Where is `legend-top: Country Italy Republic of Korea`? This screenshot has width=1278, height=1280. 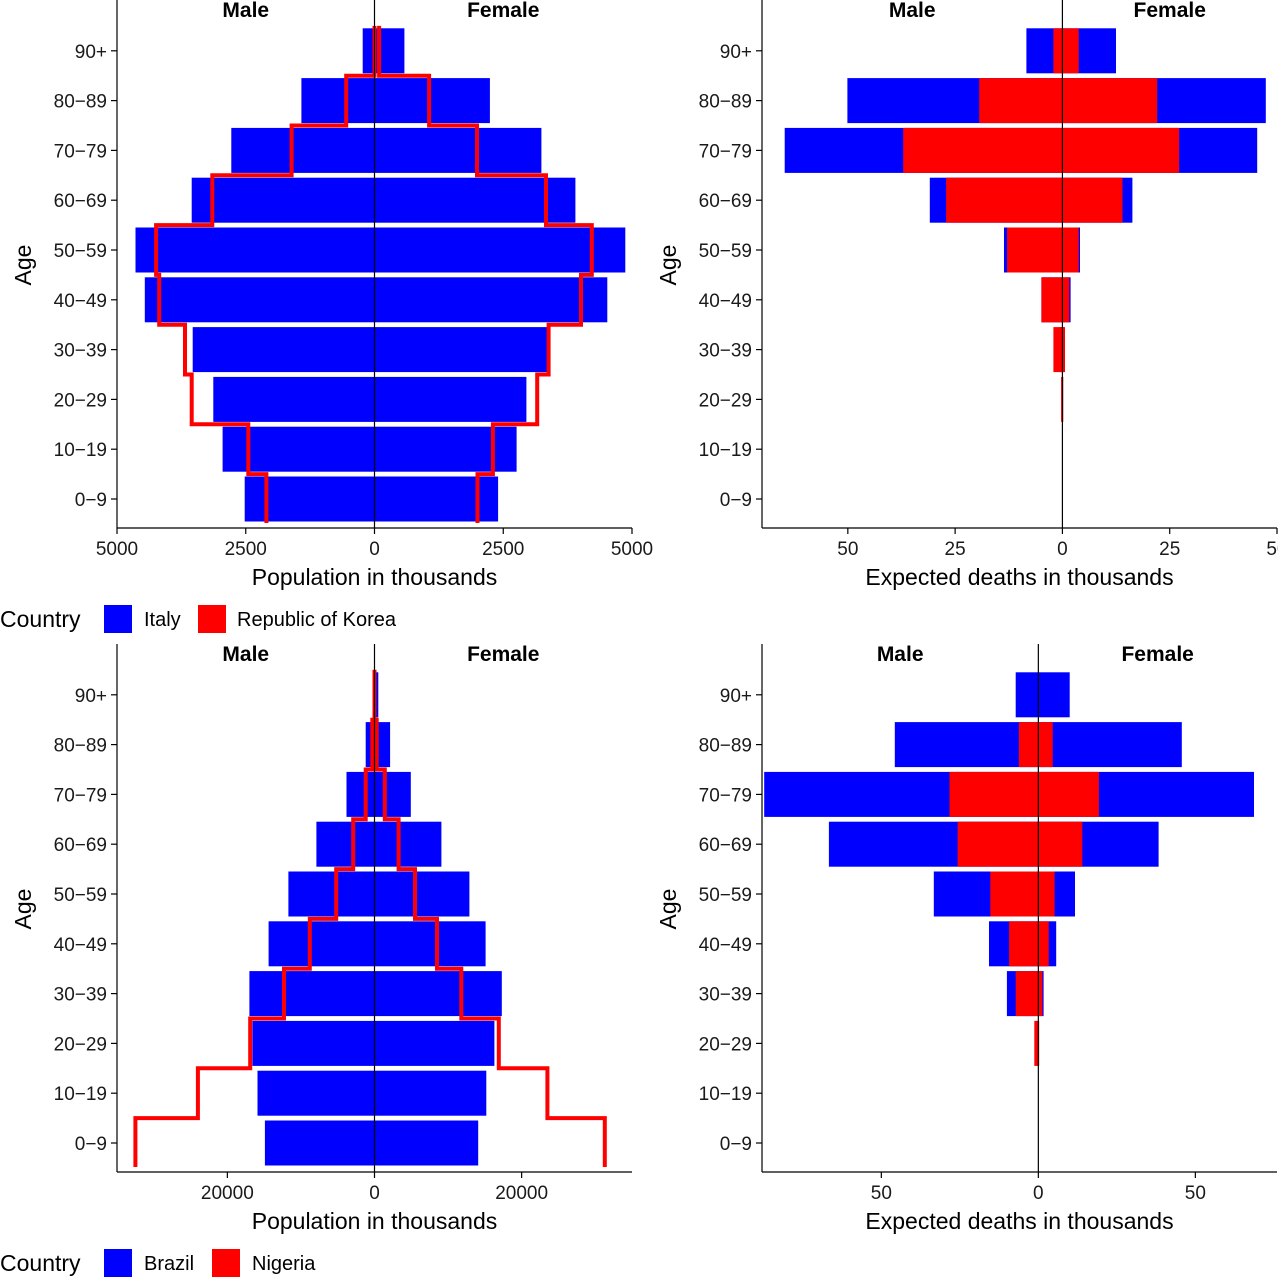
legend-top: Country Italy Republic of Korea is located at coordinates (198, 619).